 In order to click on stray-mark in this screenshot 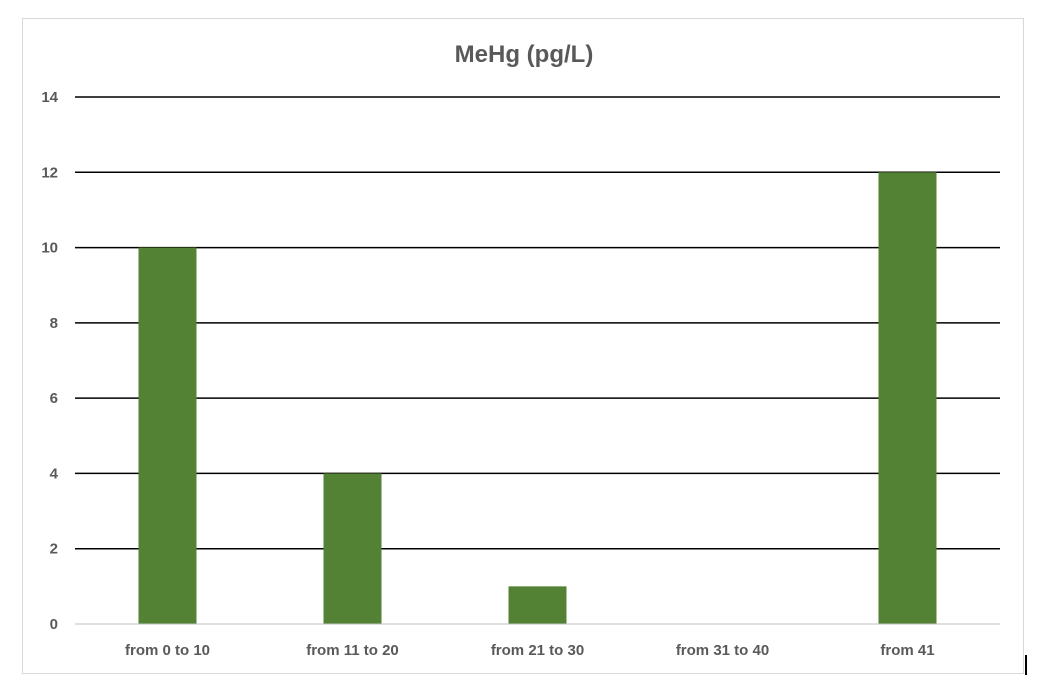, I will do `click(1026, 665)`.